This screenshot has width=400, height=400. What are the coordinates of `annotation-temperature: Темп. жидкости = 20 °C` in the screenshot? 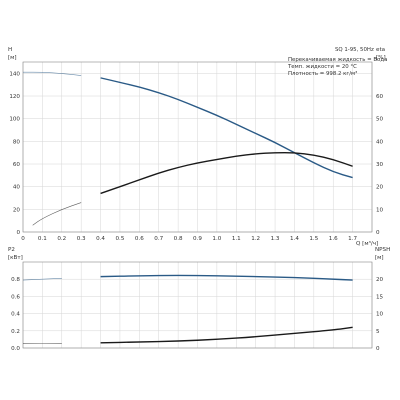 It's located at (322, 67).